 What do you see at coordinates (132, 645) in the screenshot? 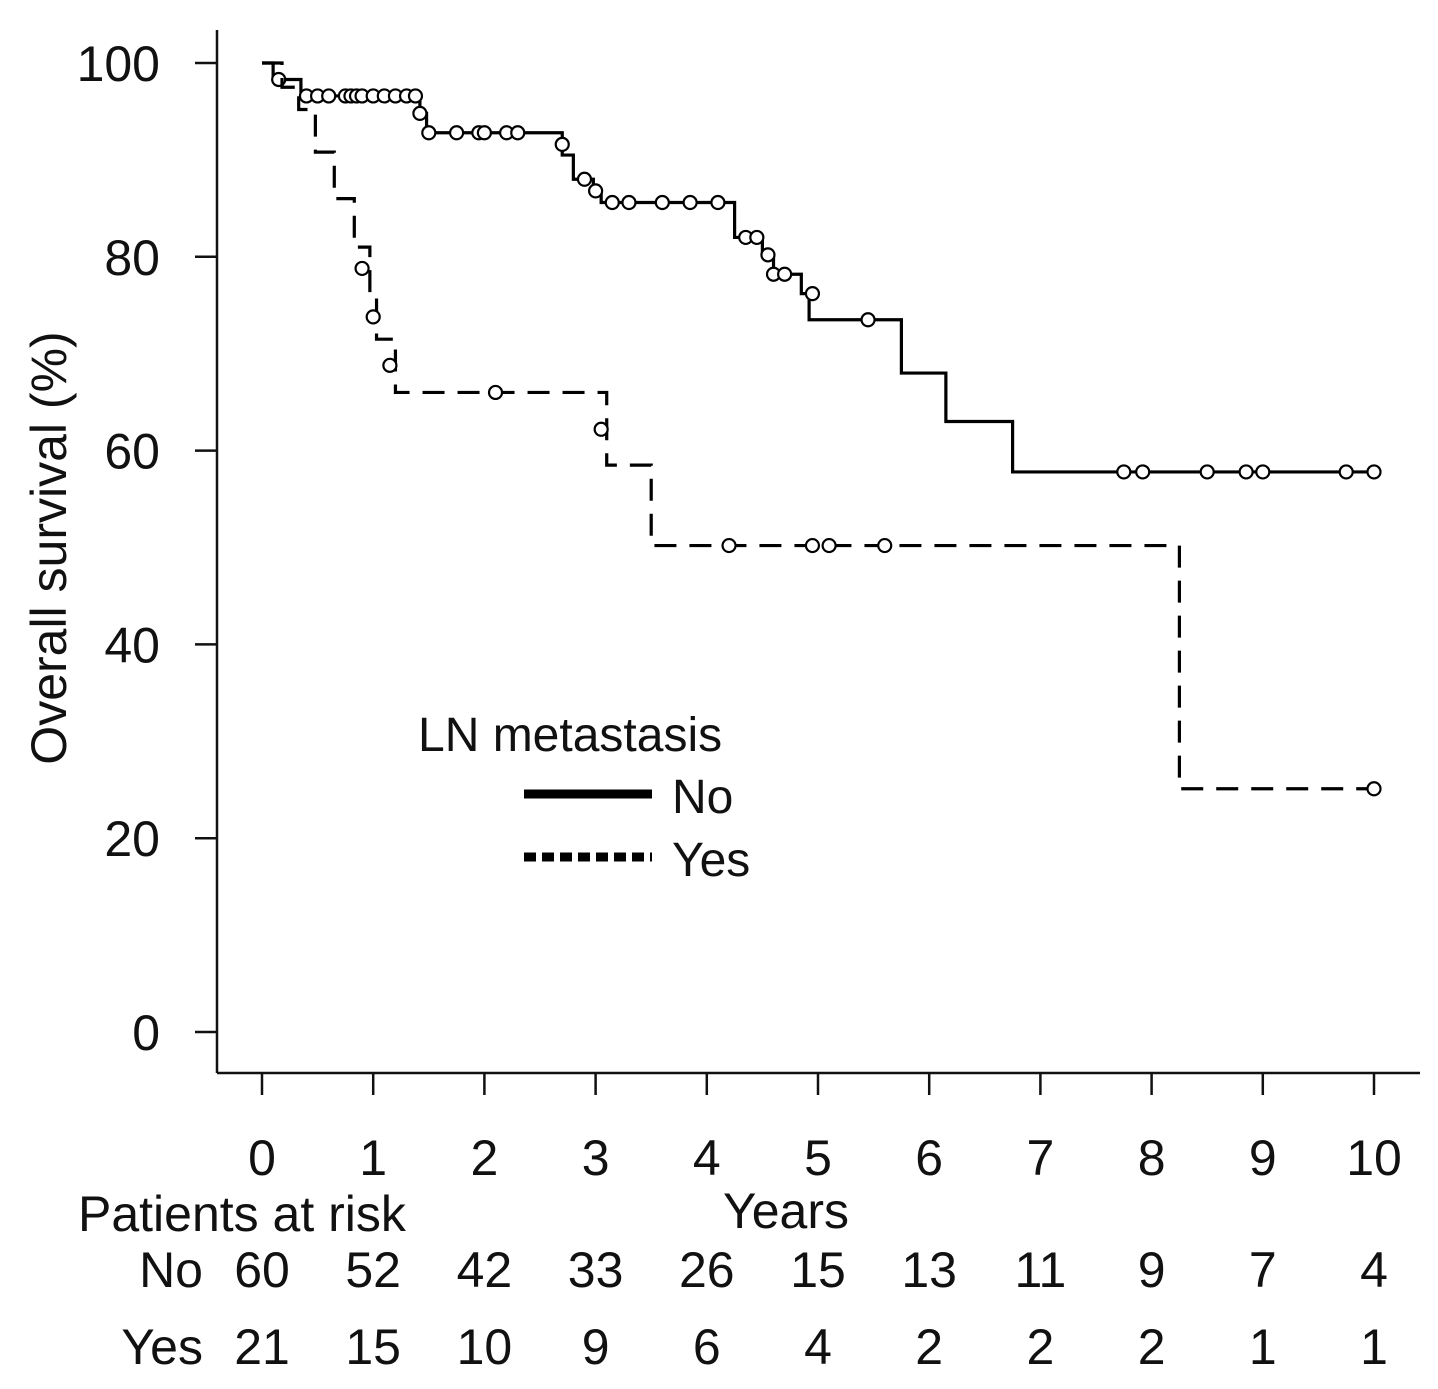
I see `y-tick-label: 40` at bounding box center [132, 645].